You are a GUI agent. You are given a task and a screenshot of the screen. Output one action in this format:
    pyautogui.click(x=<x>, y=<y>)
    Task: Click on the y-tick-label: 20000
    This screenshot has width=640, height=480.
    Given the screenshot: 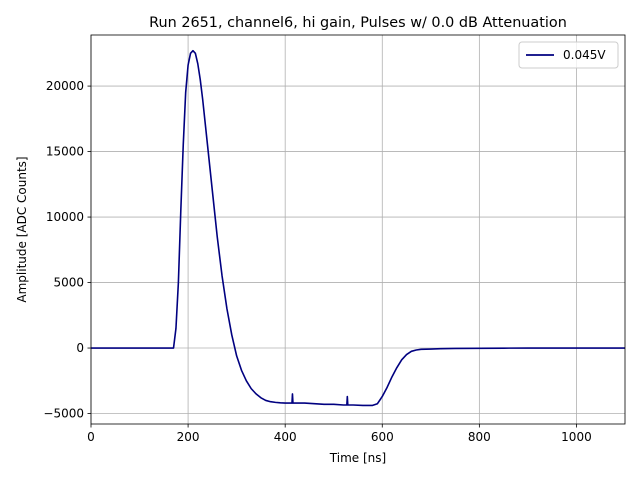 What is the action you would take?
    pyautogui.click(x=65, y=86)
    